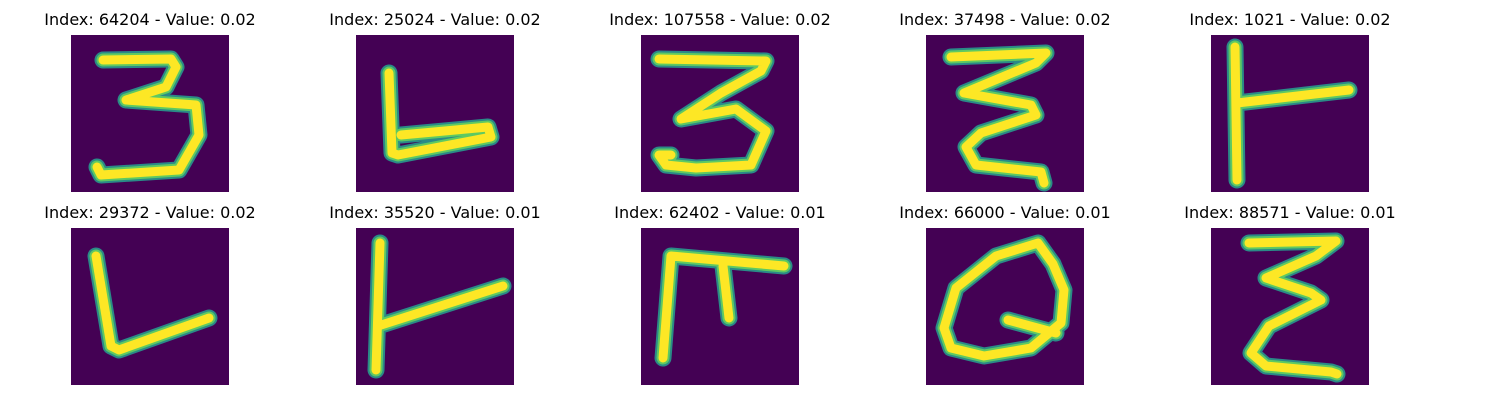 Image resolution: width=1500 pixels, height=400 pixels. I want to click on panel-1: Index: 64204 - Value: 0.02, so click(150, 96).